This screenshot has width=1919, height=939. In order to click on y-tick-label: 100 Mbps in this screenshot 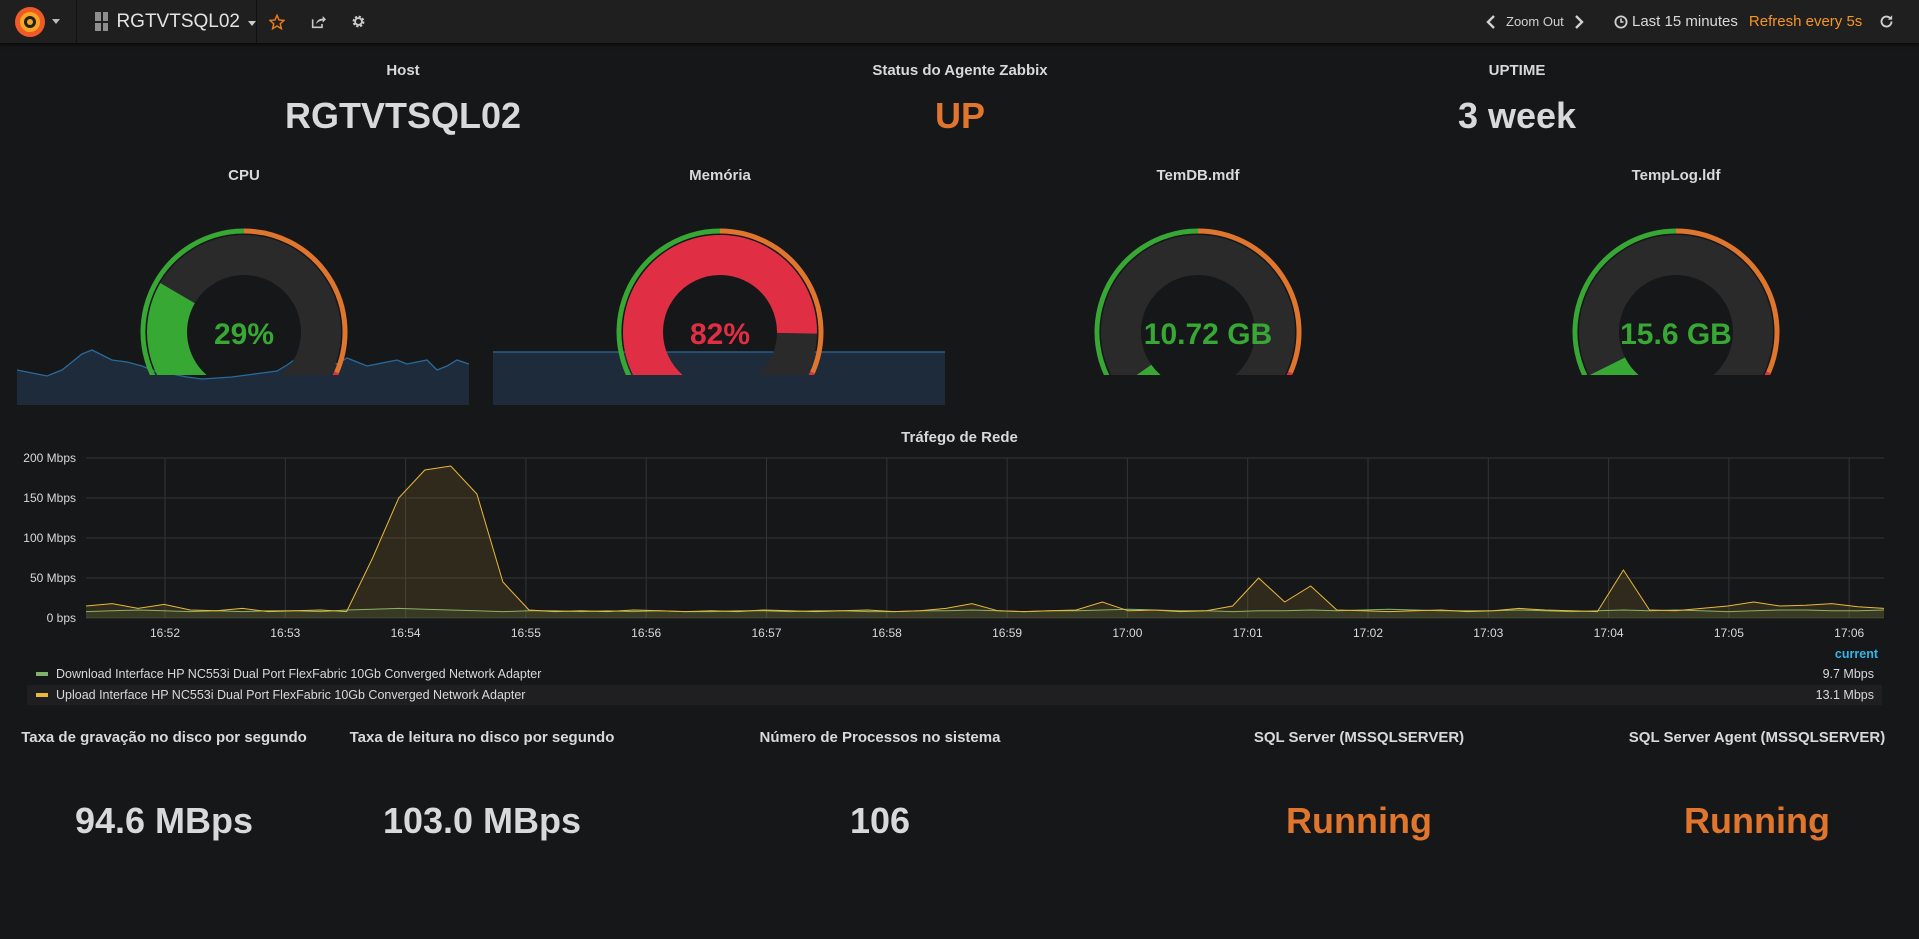, I will do `click(49, 538)`.